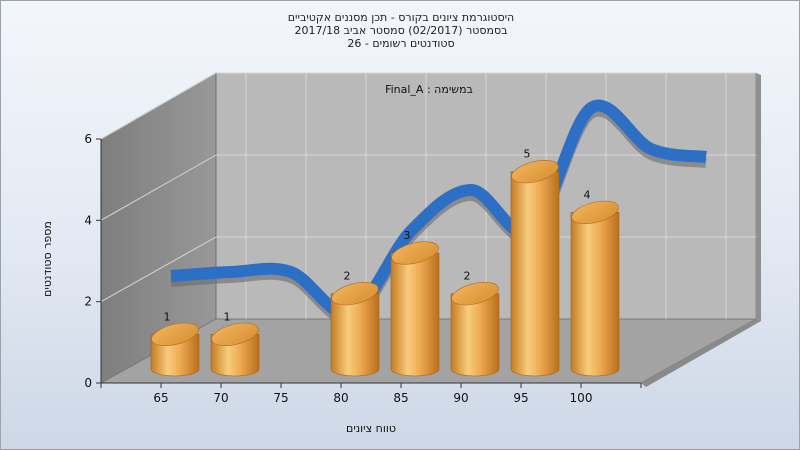 This screenshot has width=800, height=451. I want to click on chart-title-line-2: בסמסטר (02/2017) סמסטר אביב 2017/18, so click(401, 30).